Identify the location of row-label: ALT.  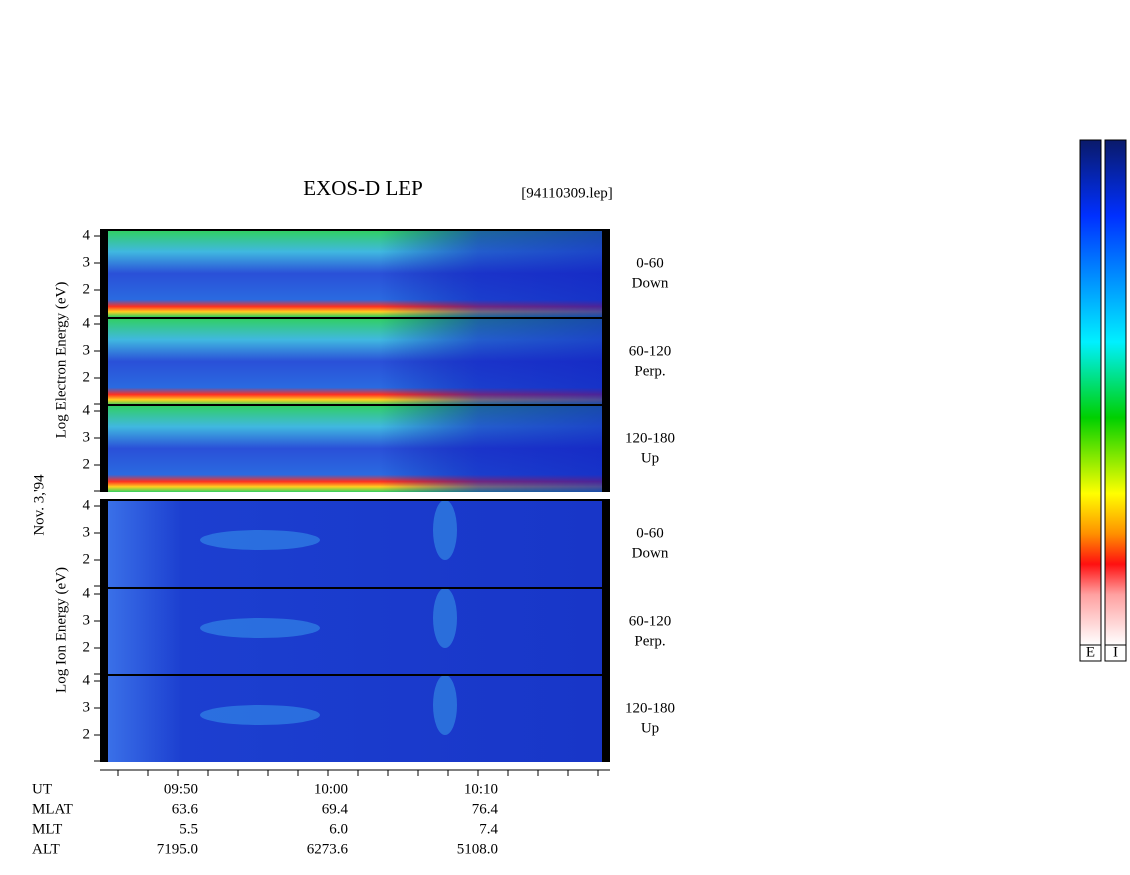
(46, 849).